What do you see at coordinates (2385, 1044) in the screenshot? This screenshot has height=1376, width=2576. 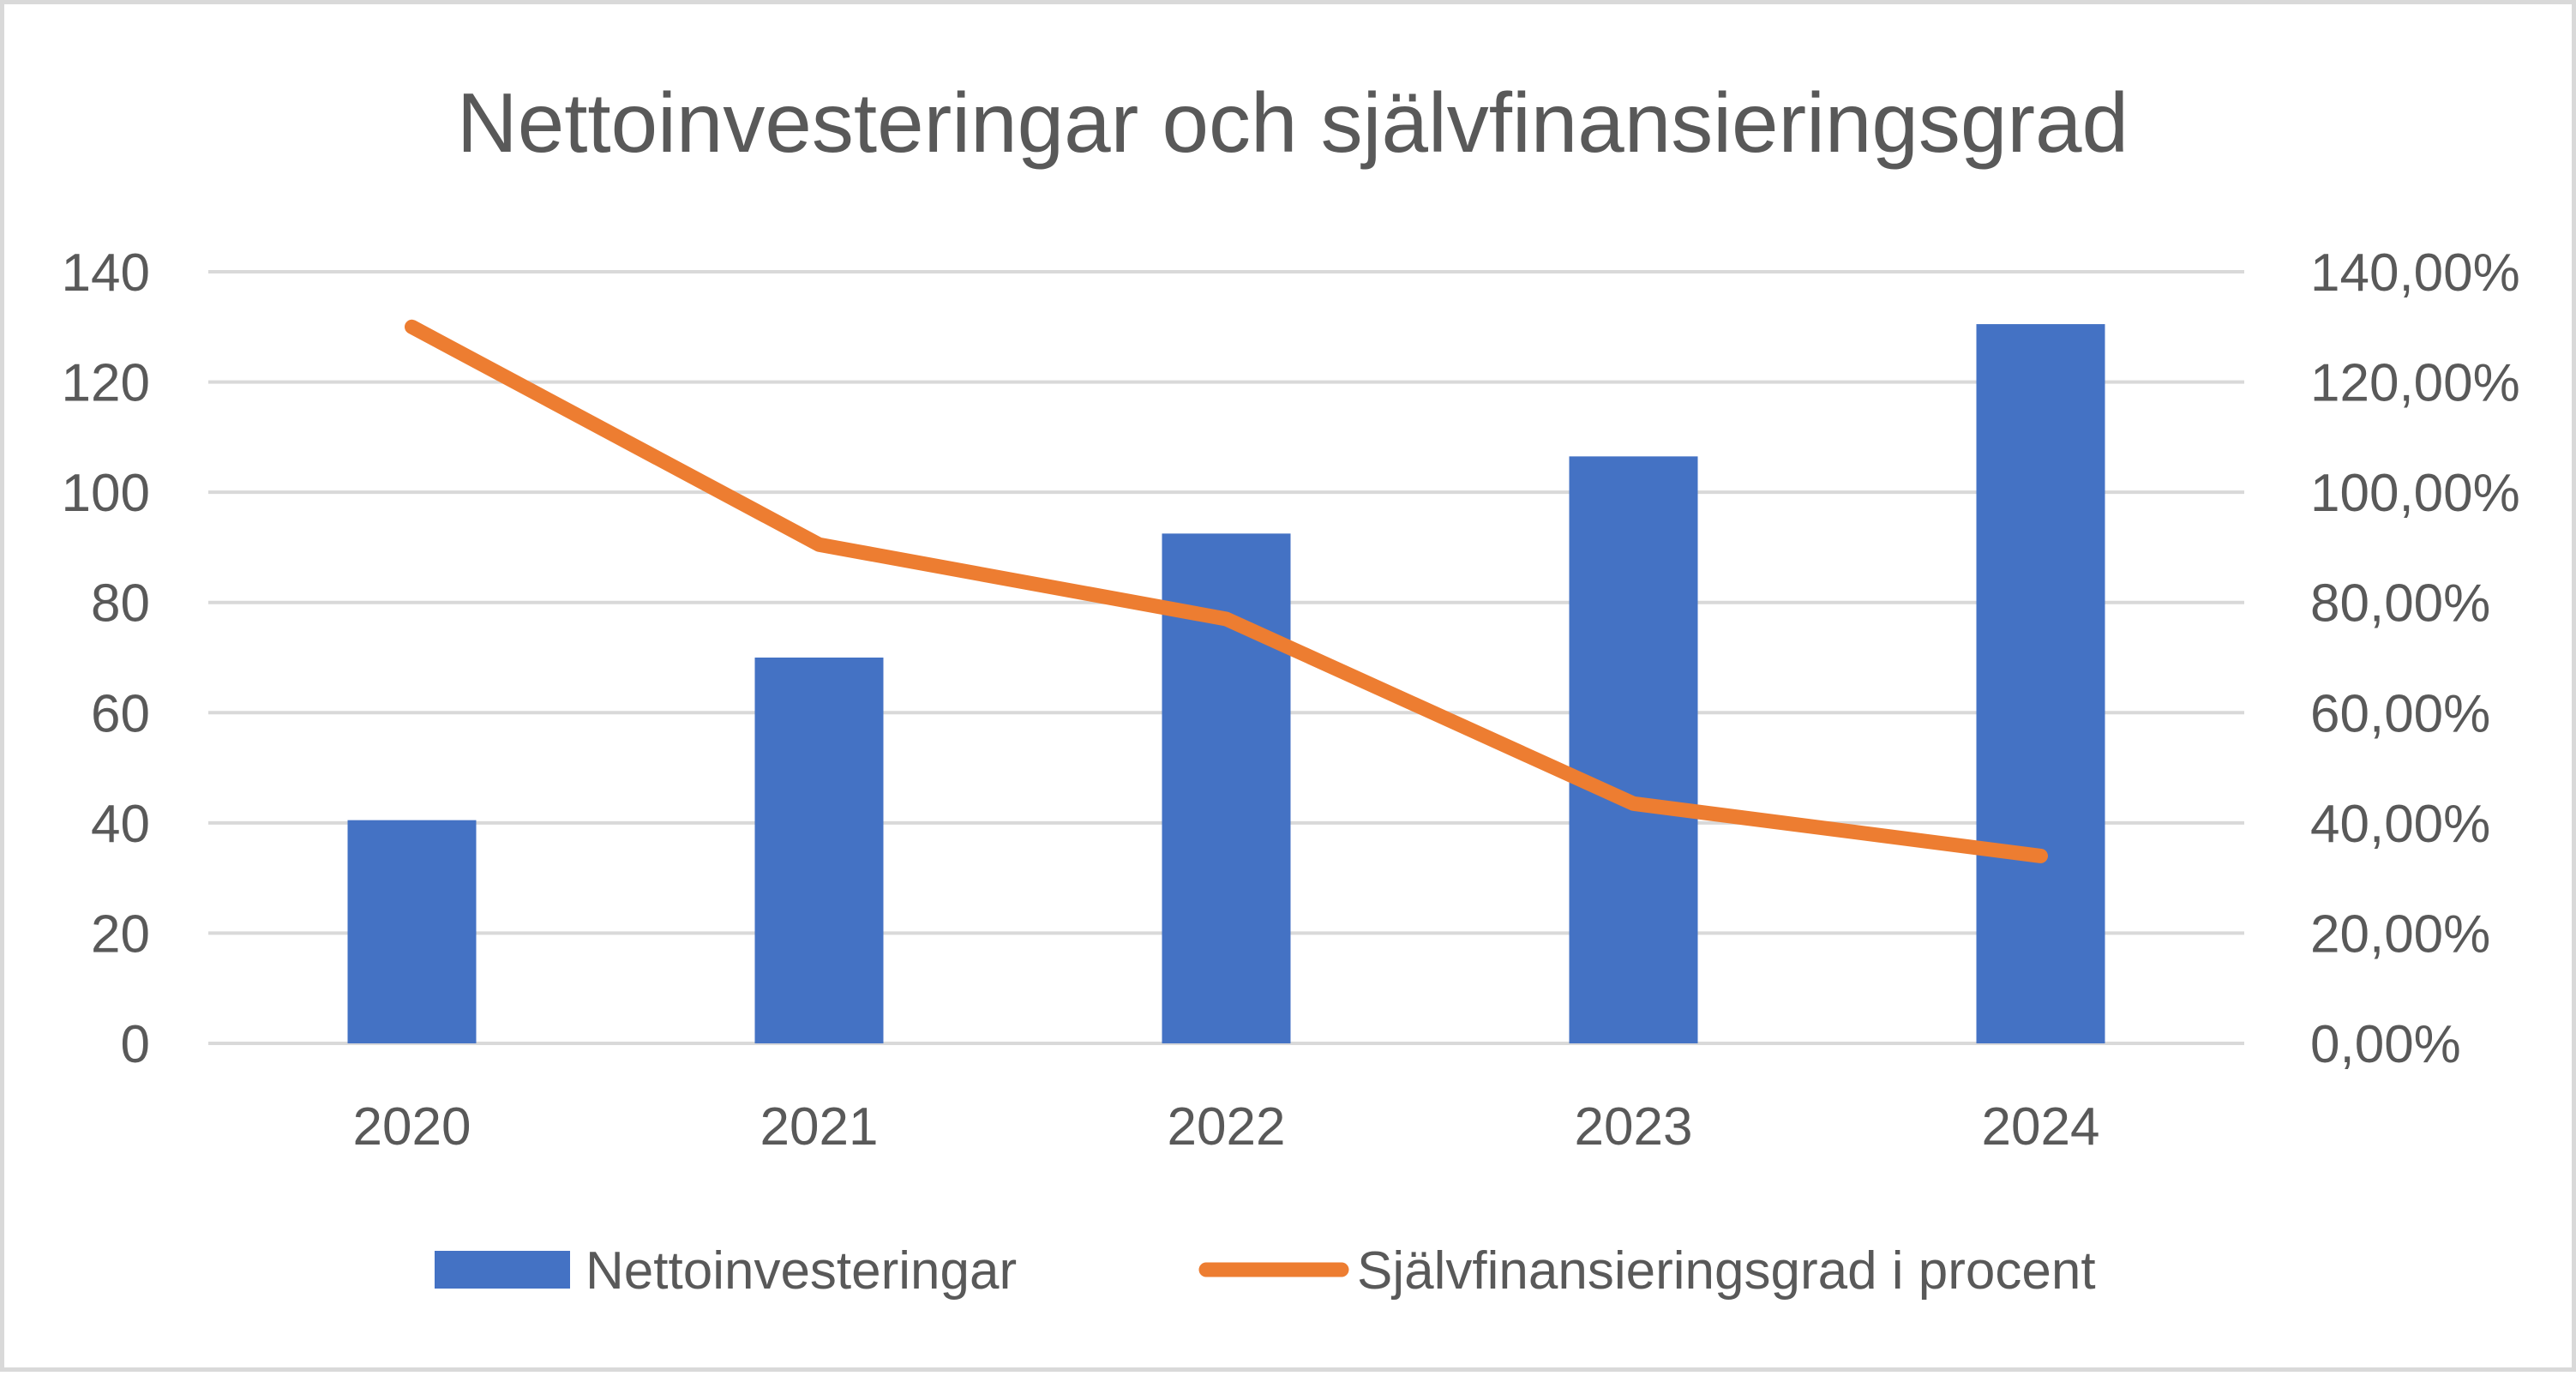 I see `right-tick-label: 0,00%` at bounding box center [2385, 1044].